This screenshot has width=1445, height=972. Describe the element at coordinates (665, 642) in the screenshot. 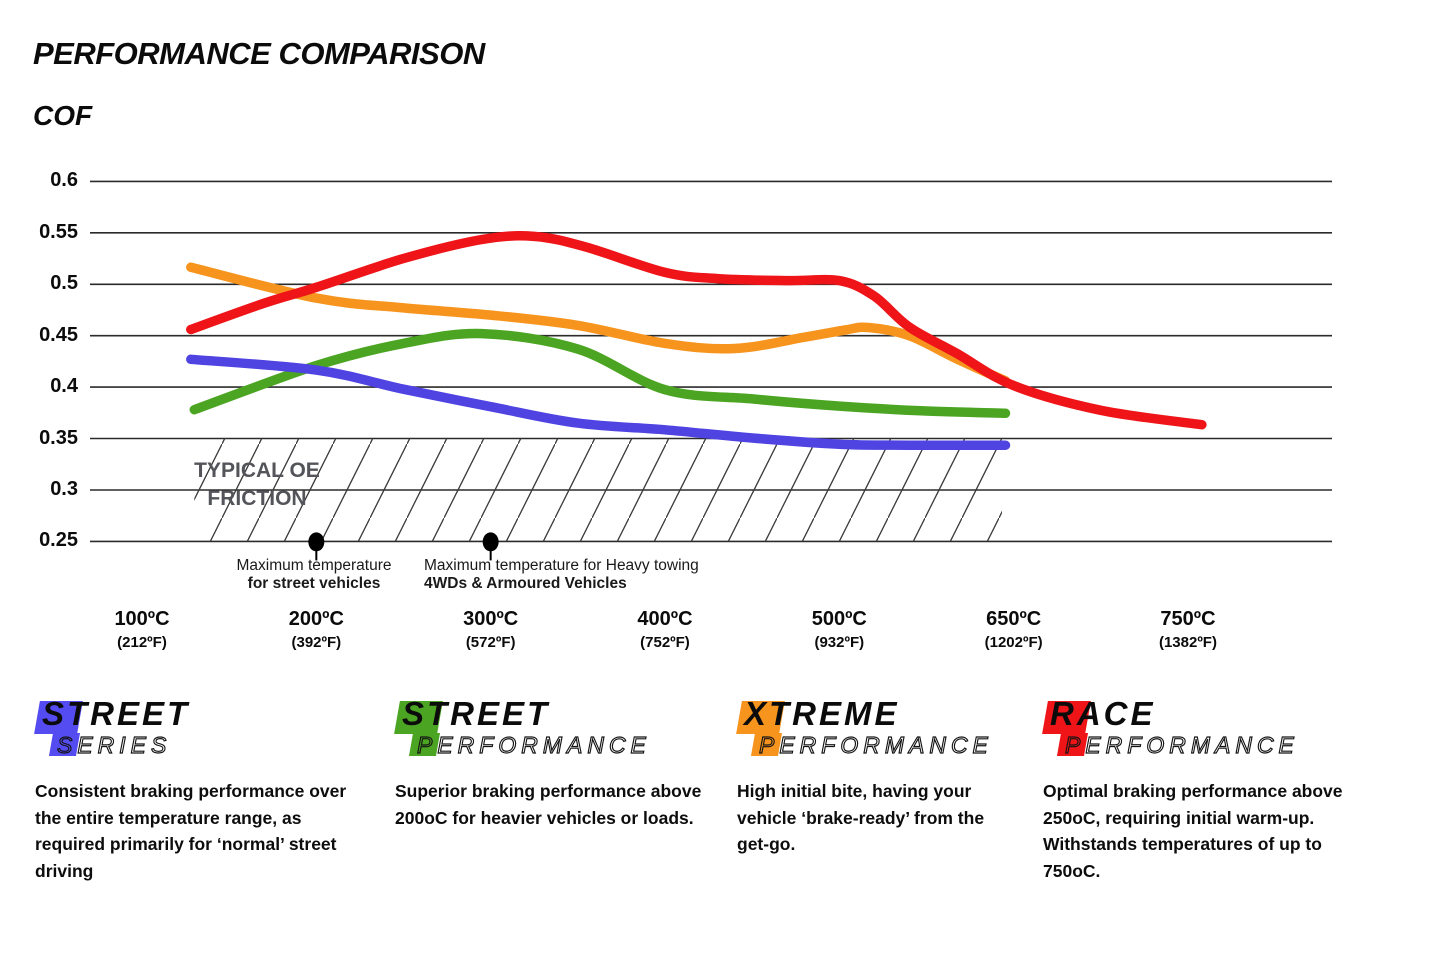

I see `x-tick-fahrenheit: (752ºF)` at that location.